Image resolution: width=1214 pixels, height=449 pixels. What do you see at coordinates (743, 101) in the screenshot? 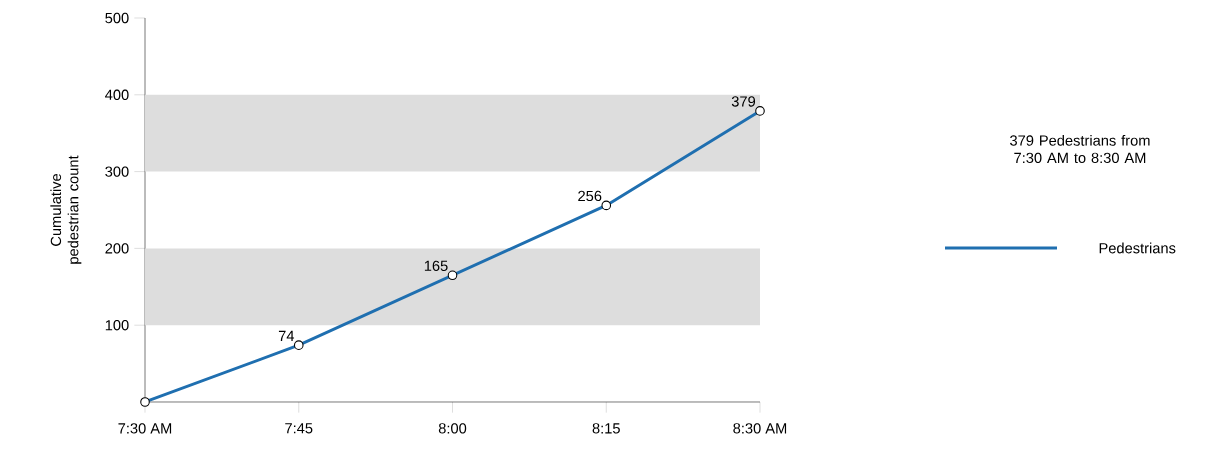
I see `data-label: 379` at bounding box center [743, 101].